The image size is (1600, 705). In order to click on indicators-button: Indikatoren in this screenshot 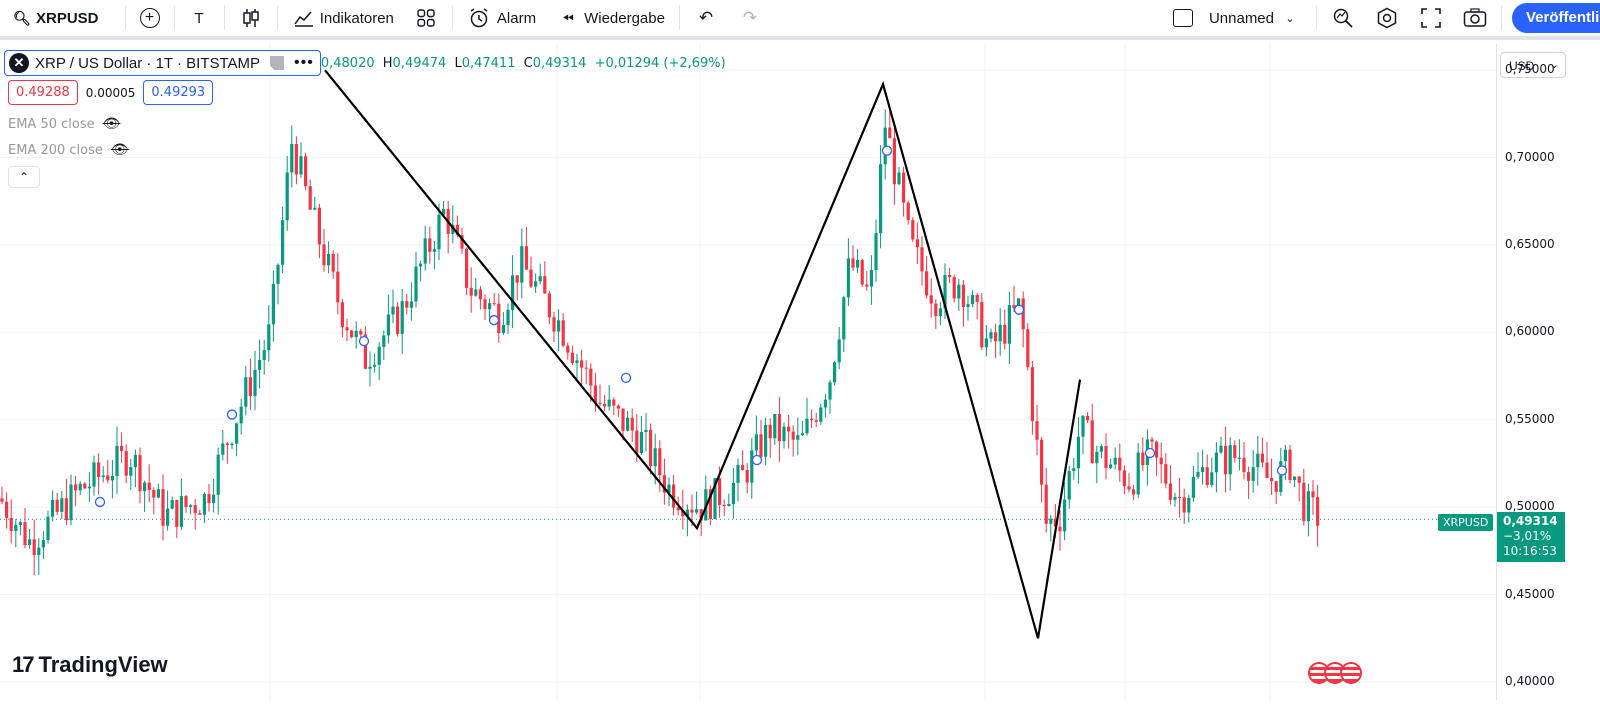, I will do `click(343, 19)`.